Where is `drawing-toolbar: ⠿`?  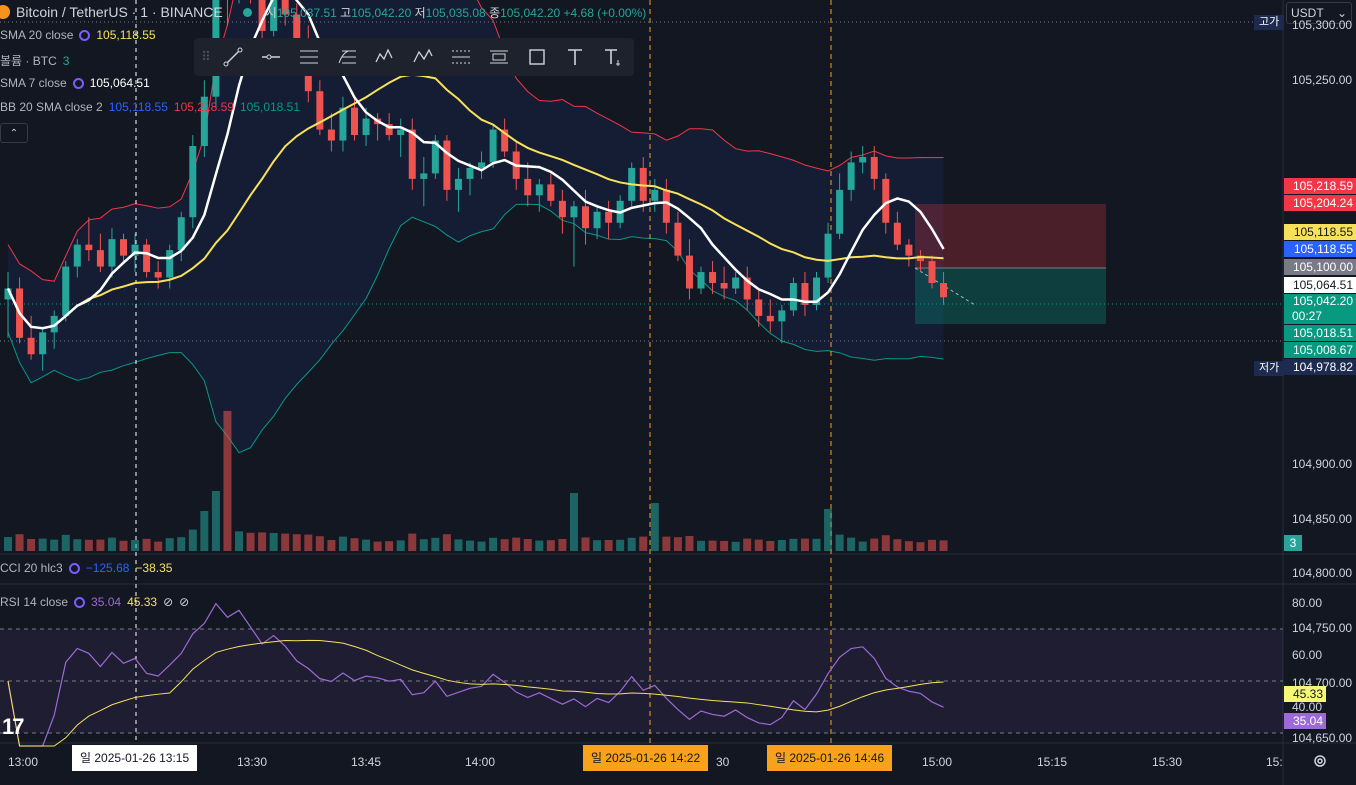 drawing-toolbar: ⠿ is located at coordinates (414, 57).